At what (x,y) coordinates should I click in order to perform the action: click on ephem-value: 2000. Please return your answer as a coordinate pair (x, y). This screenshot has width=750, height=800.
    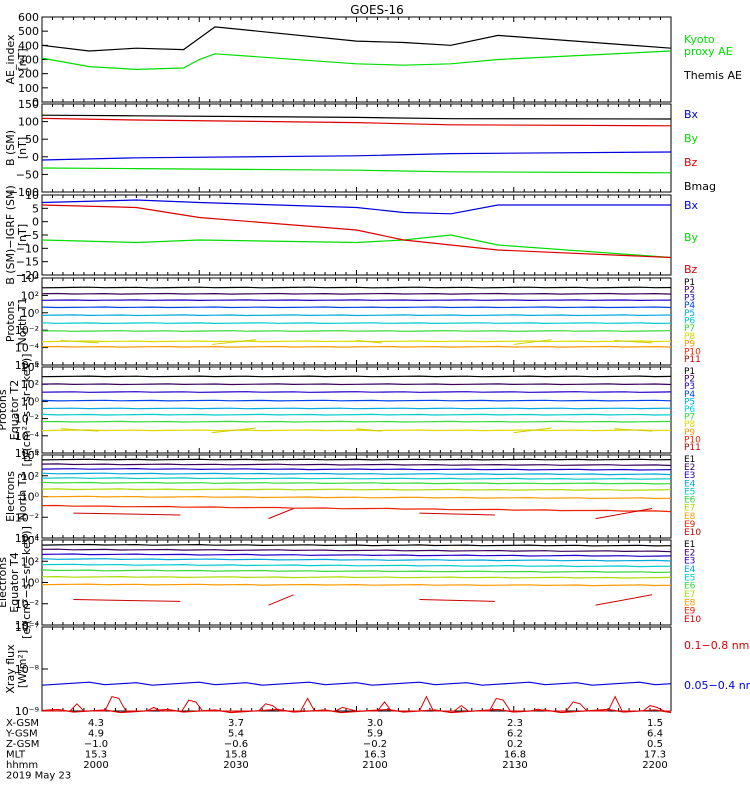
    Looking at the image, I should click on (95, 765).